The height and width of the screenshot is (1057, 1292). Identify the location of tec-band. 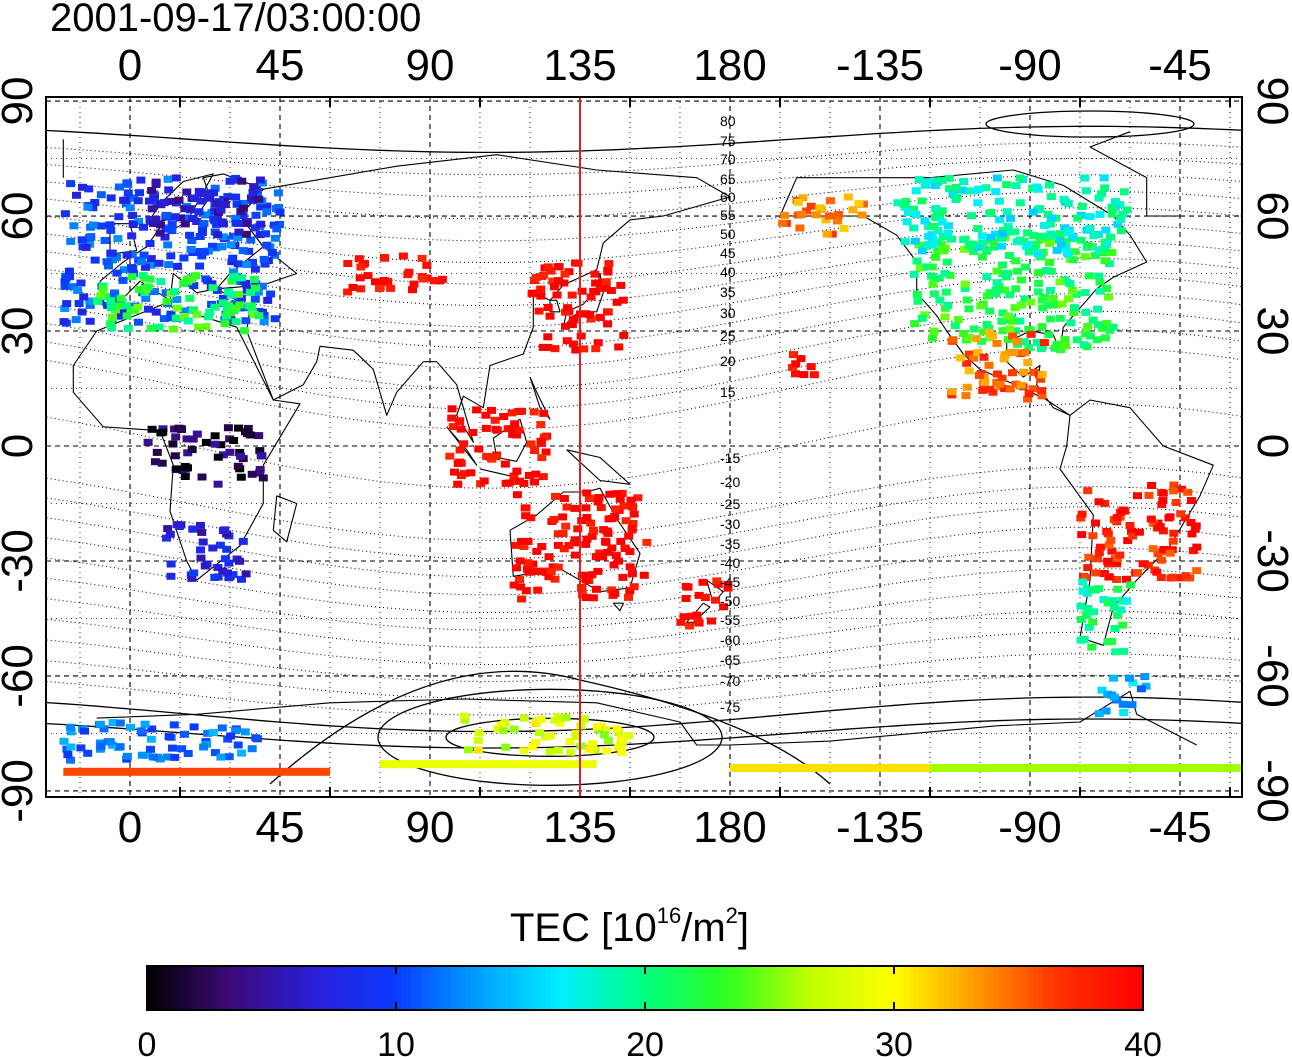
(829, 767).